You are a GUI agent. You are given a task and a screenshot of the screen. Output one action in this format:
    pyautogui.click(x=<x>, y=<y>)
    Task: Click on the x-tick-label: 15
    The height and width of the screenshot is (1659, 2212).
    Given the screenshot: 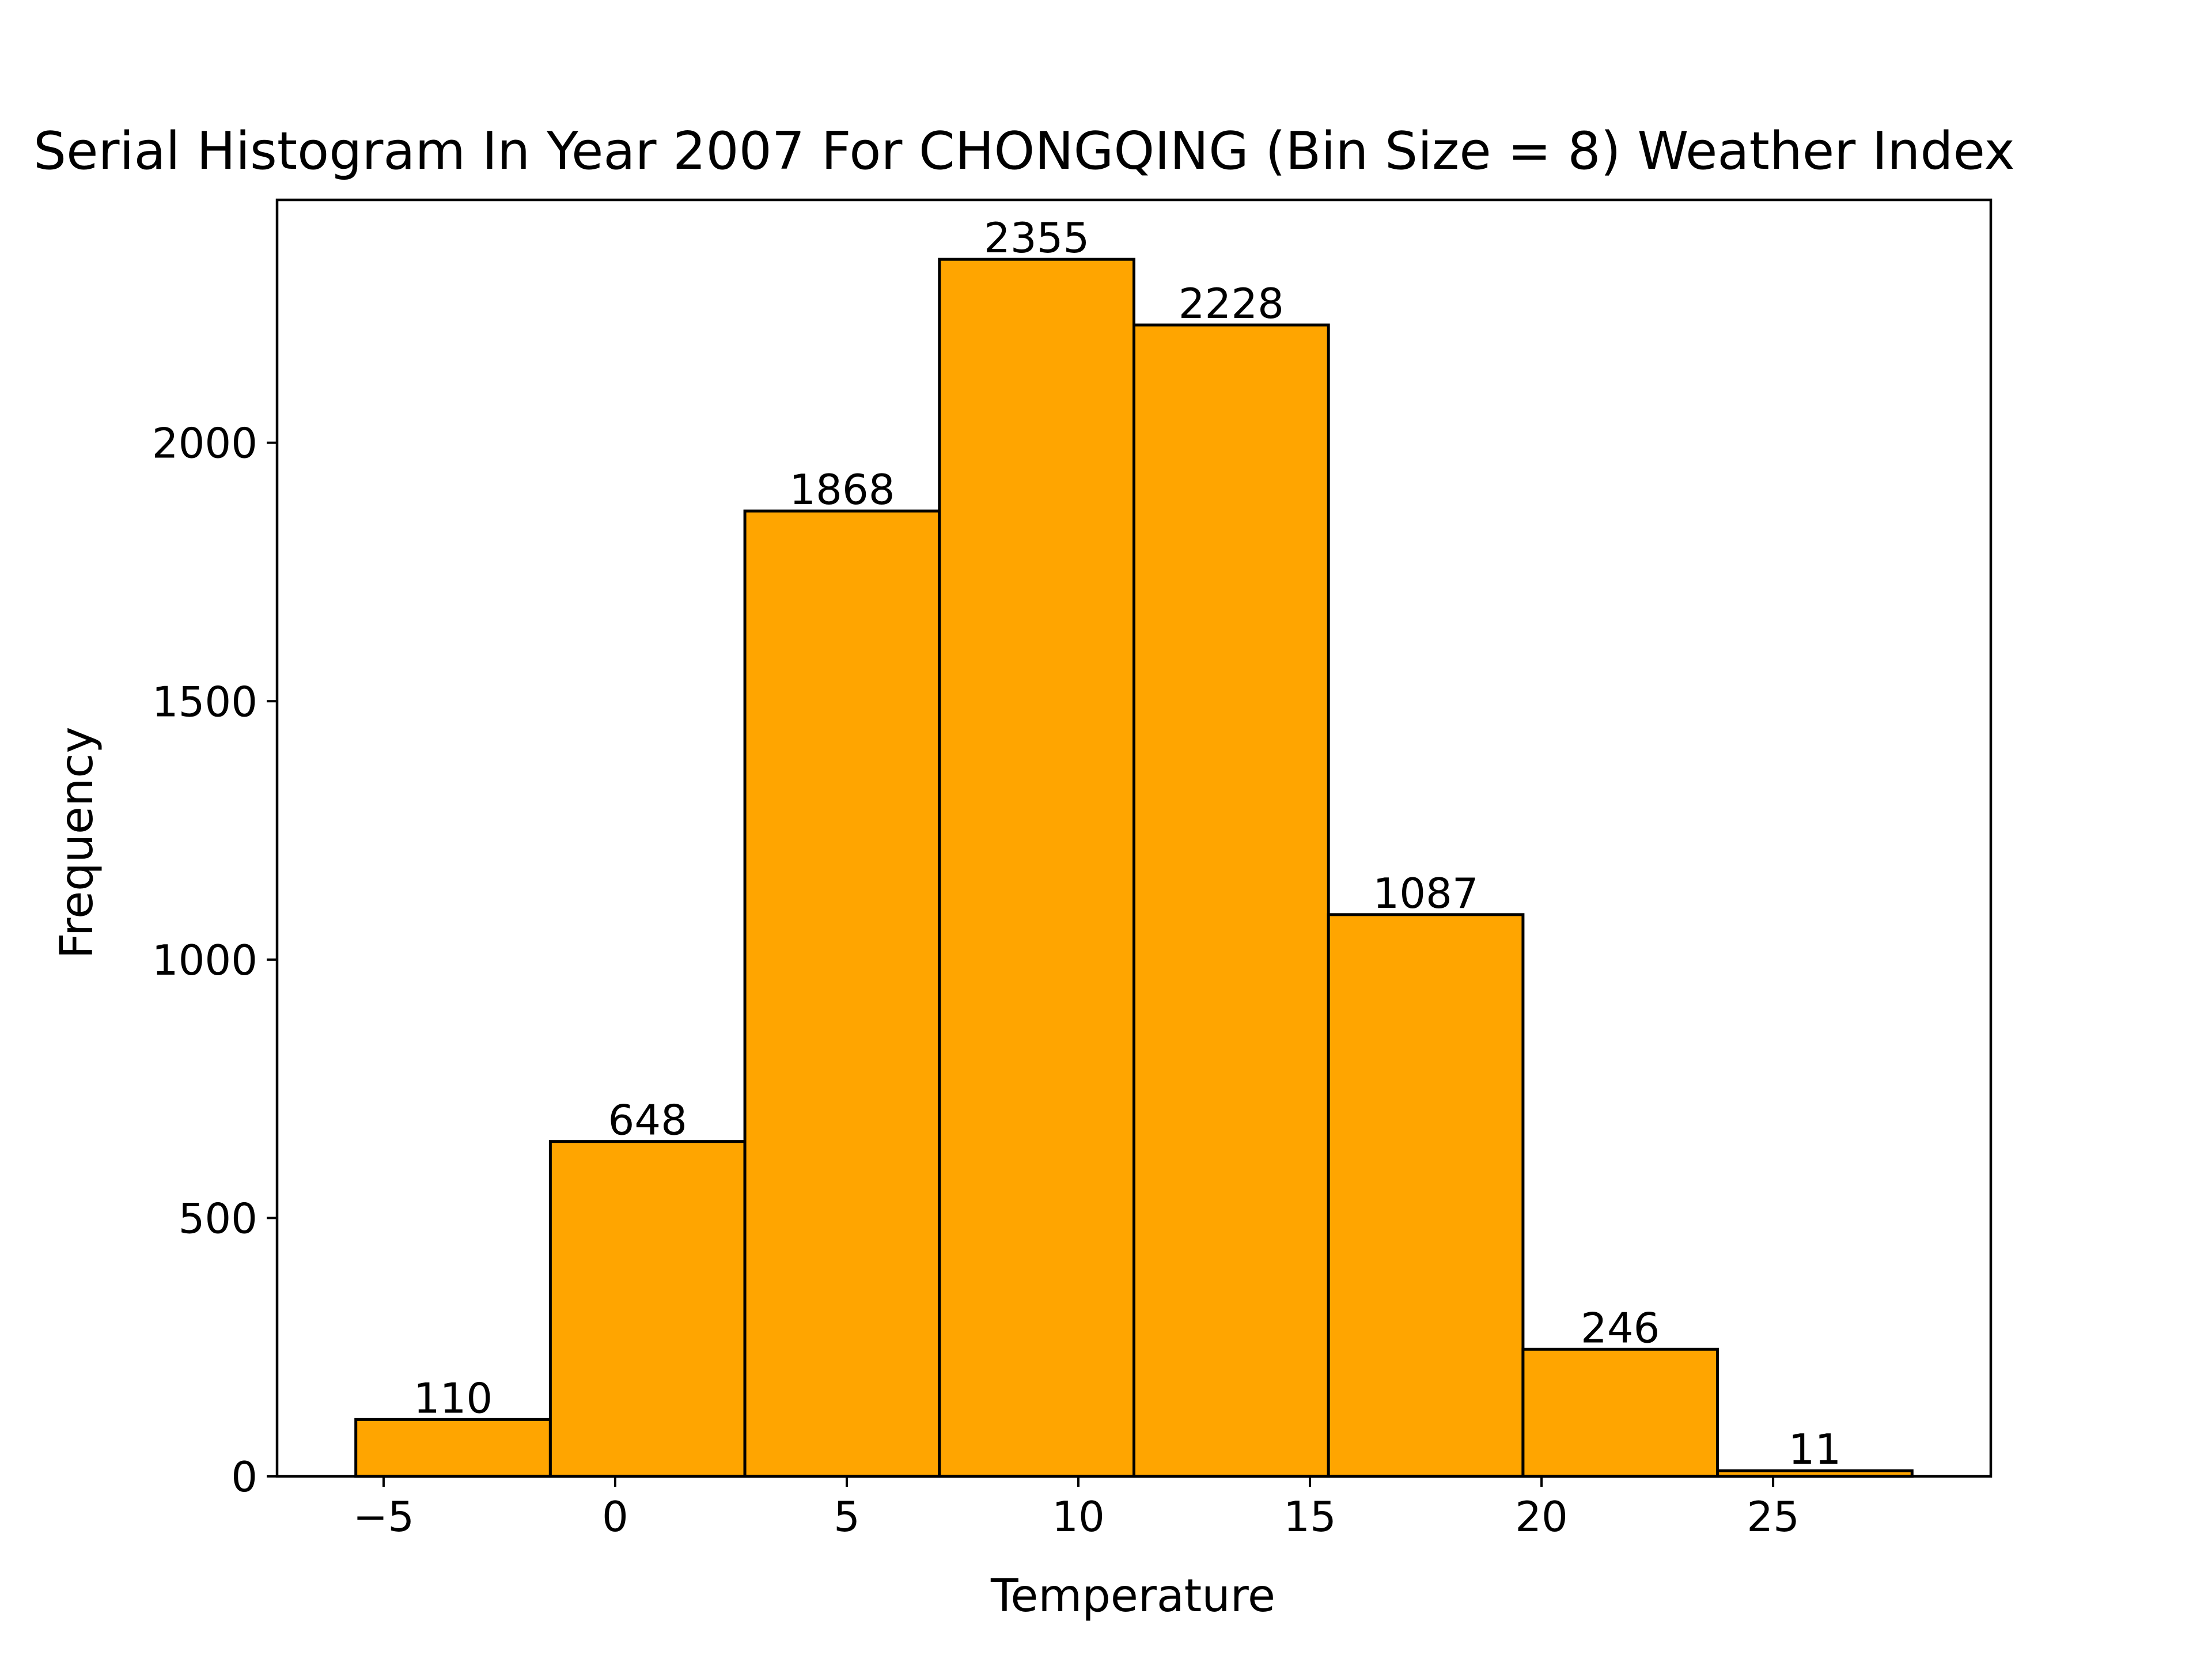 What is the action you would take?
    pyautogui.click(x=1309, y=1517)
    